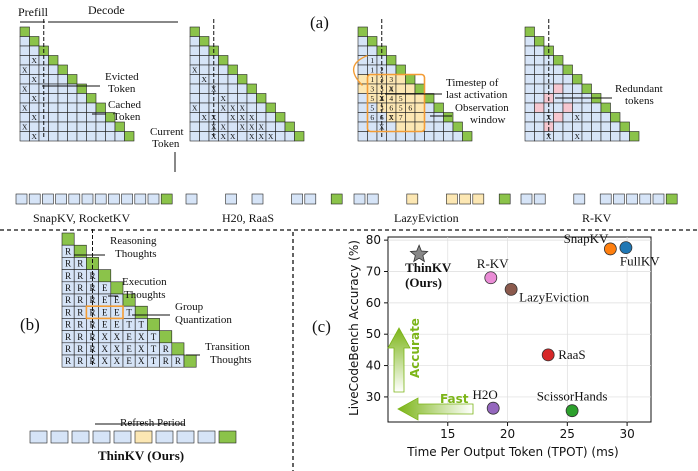 The height and width of the screenshot is (471, 698). What do you see at coordinates (127, 117) in the screenshot?
I see `cached-note-2: Token` at bounding box center [127, 117].